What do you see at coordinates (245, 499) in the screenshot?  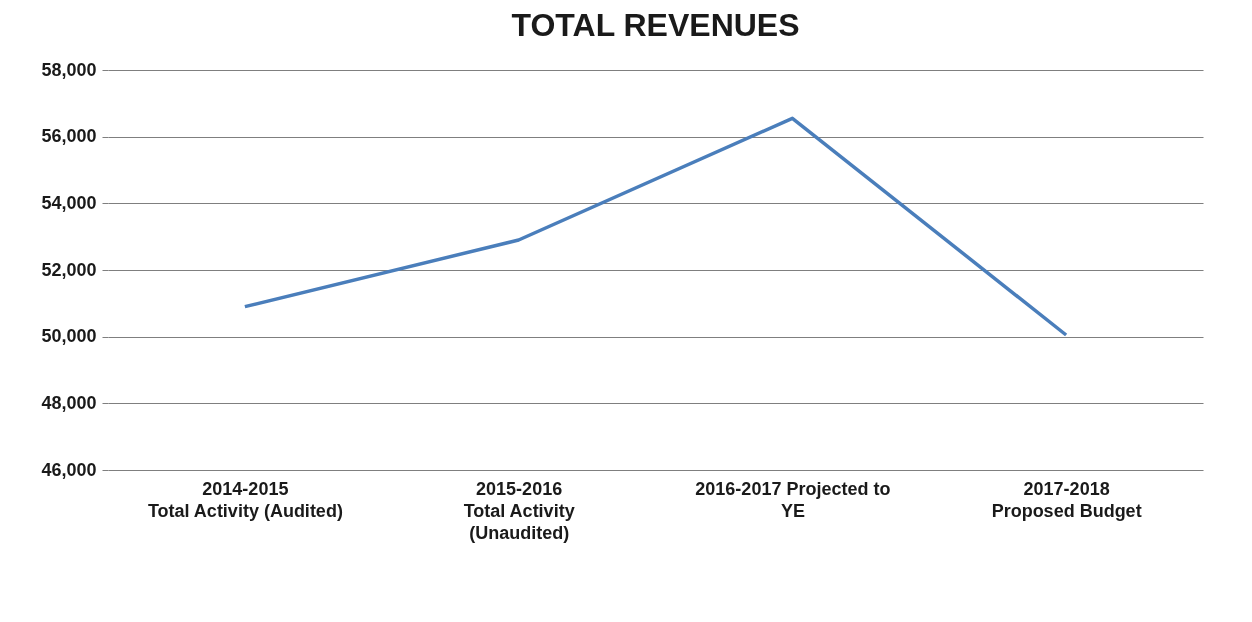 I see `x-tick-label: 2014-2015 Total Activity (Audited)` at bounding box center [245, 499].